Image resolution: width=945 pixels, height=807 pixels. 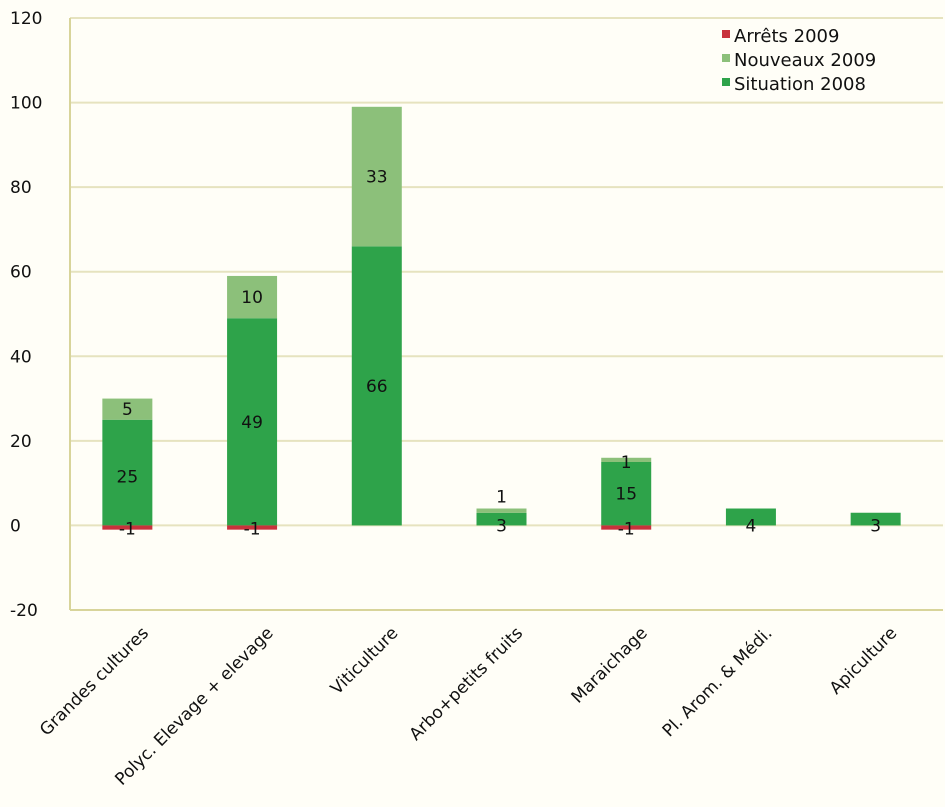 What do you see at coordinates (466, 683) in the screenshot?
I see `x-category-label-arbo-petits-fruits: Arbo+petits fruits` at bounding box center [466, 683].